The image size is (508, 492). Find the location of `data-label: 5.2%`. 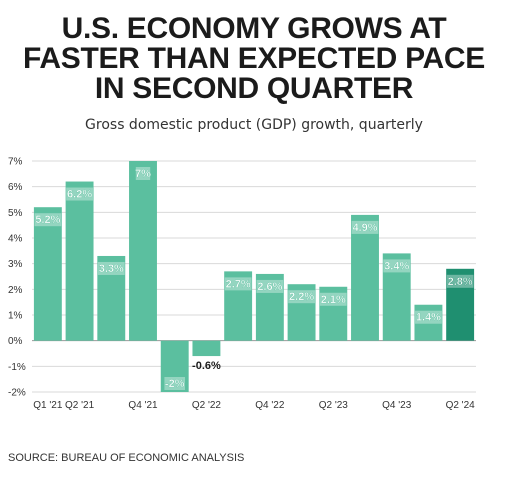

data-label: 5.2% is located at coordinates (47, 220).